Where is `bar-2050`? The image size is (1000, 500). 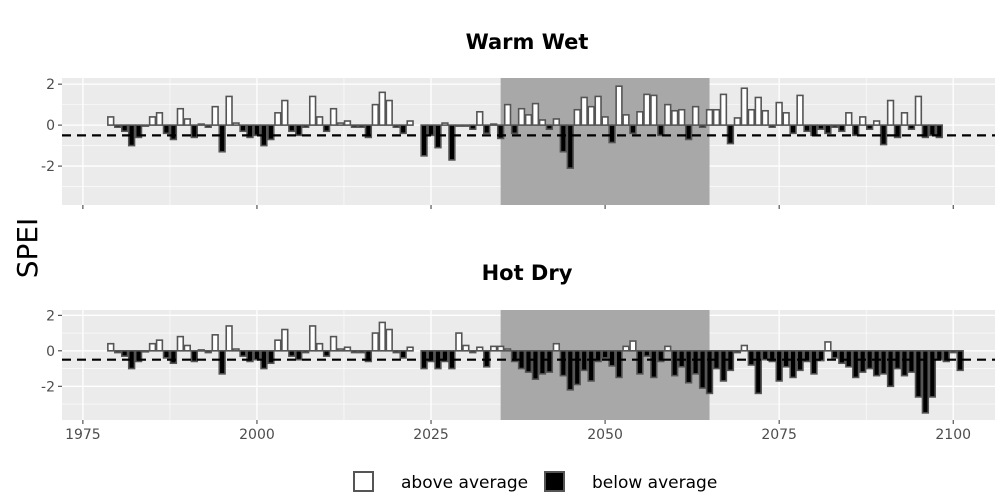
bar-2050 is located at coordinates (605, 354).